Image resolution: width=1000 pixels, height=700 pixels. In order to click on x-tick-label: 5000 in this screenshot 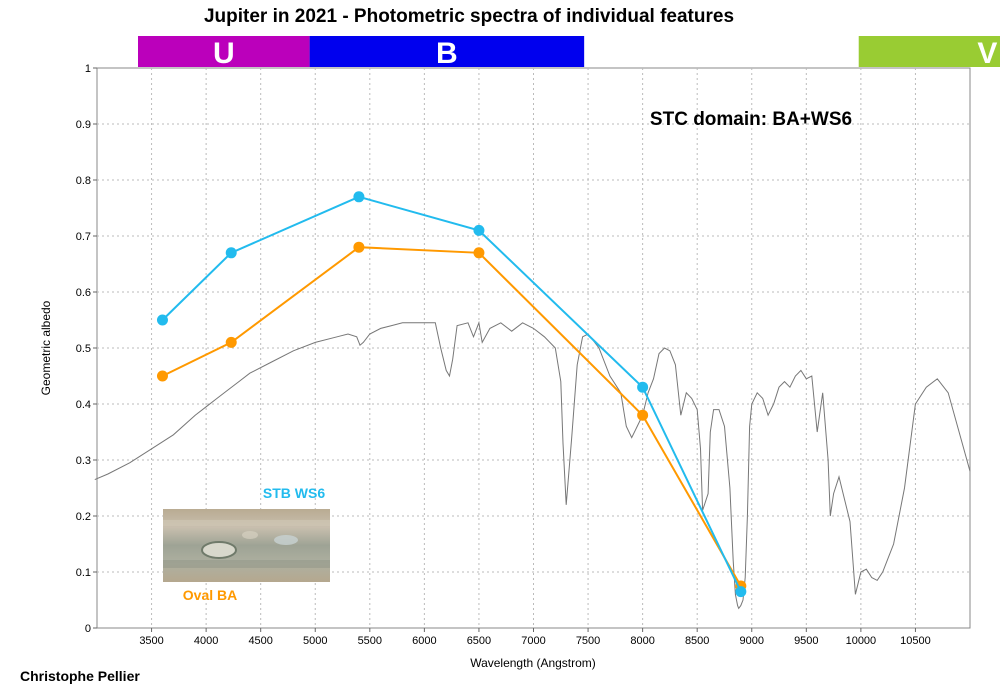, I will do `click(315, 641)`.